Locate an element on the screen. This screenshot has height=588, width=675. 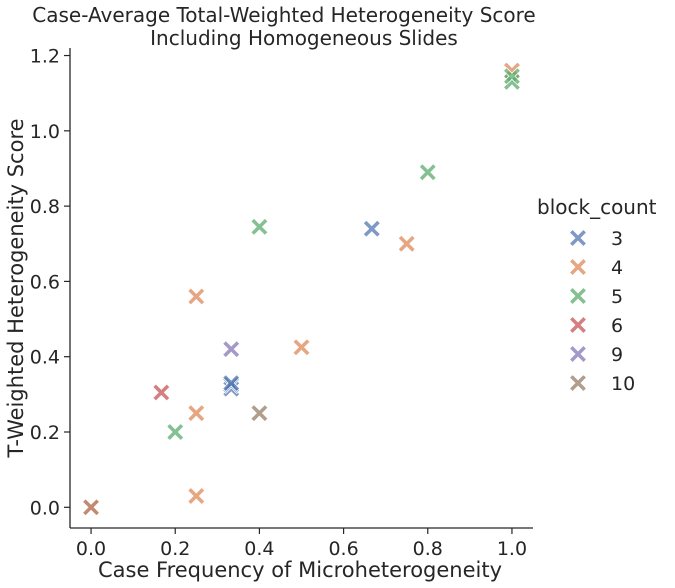
y-tick-label: 0.8 is located at coordinates (45, 207).